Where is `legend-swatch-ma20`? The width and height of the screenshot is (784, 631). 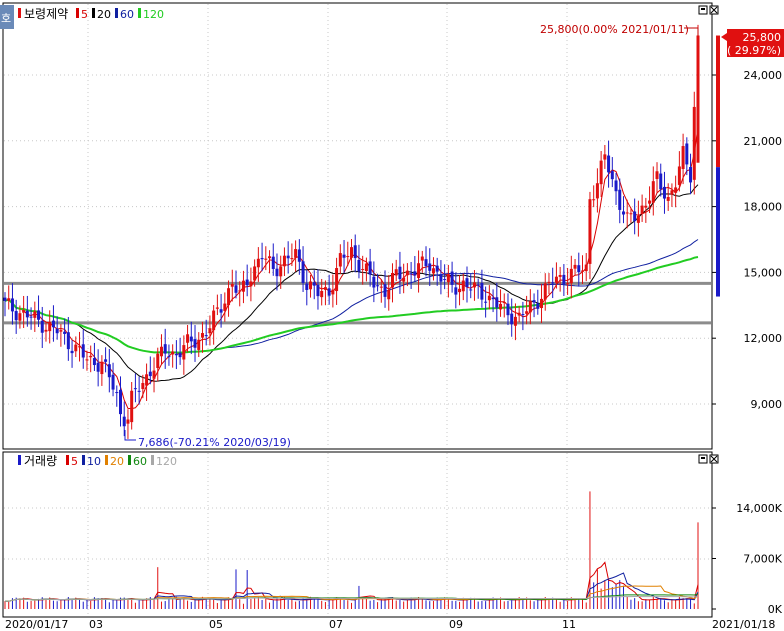 legend-swatch-ma20 is located at coordinates (93, 13).